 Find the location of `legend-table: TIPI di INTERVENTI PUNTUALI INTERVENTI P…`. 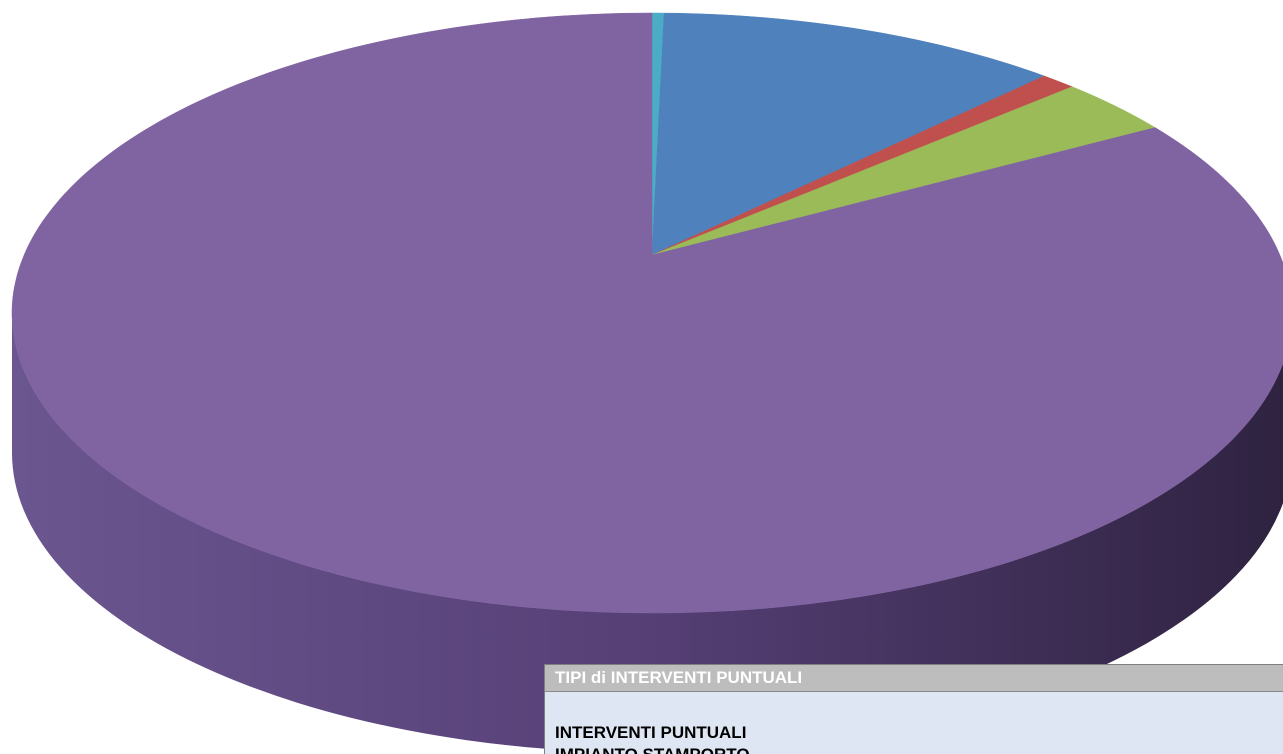

legend-table: TIPI di INTERVENTI PUNTUALI INTERVENTI P… is located at coordinates (913, 709).